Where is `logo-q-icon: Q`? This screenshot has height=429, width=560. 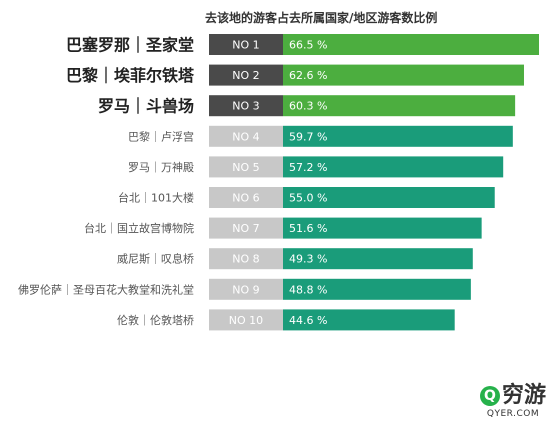
logo-q-icon: Q is located at coordinates (489, 396).